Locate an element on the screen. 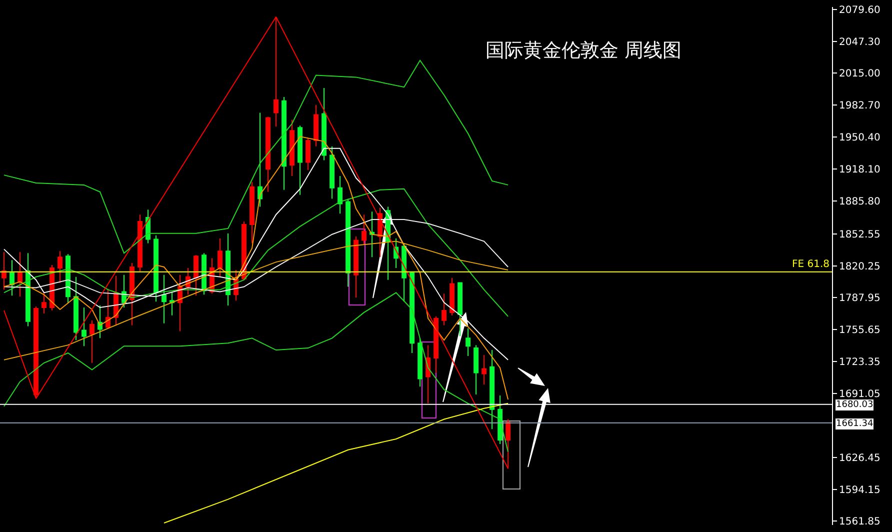 Image resolution: width=892 pixels, height=532 pixels. text: 国际黄金伦敦金 周线图 is located at coordinates (583, 51).